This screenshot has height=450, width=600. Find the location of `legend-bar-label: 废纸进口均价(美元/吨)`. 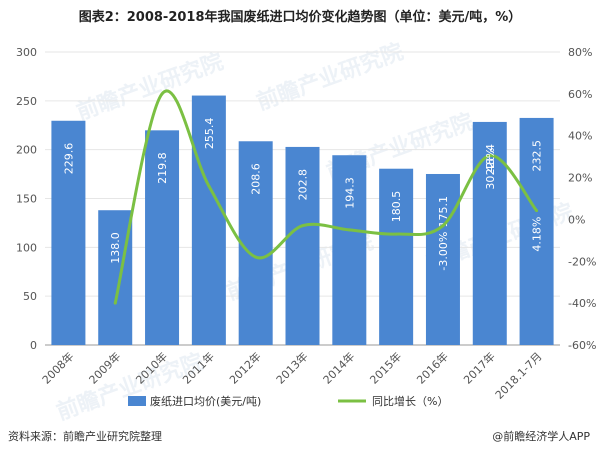

legend-bar-label: 废纸进口均价(美元/吨) is located at coordinates (205, 401).